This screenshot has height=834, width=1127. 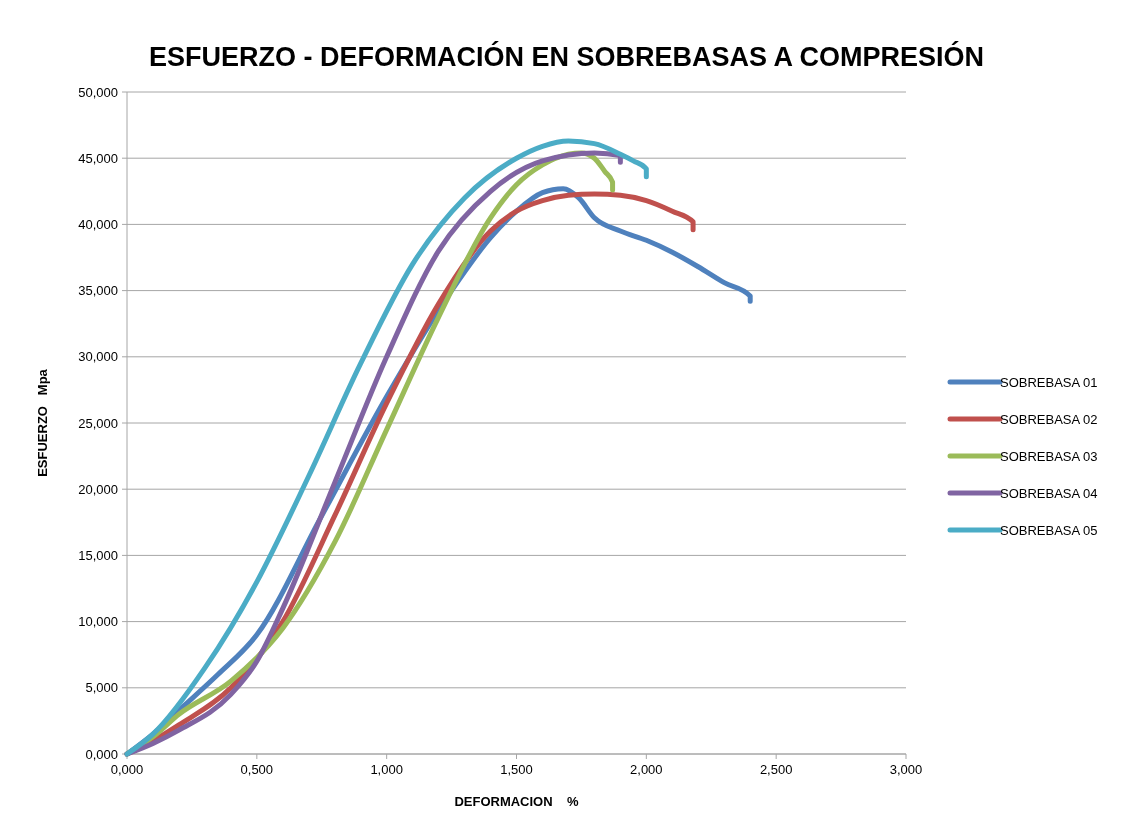 I want to click on y-tick-label: 5,000, so click(x=101, y=688).